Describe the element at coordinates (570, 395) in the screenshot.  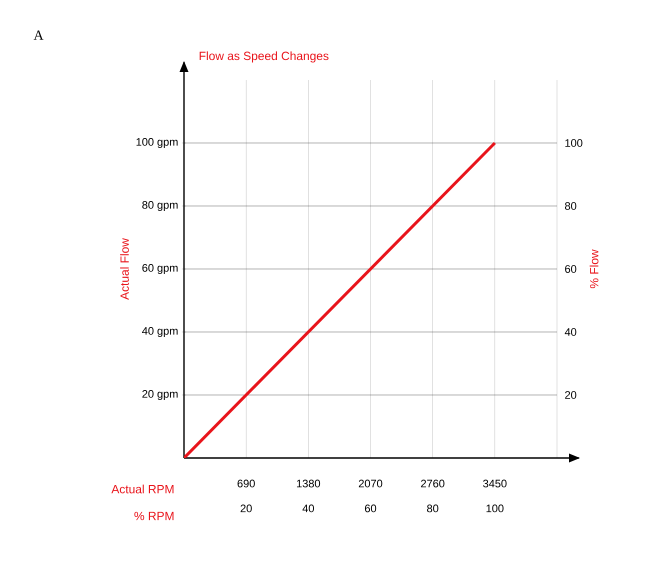
I see `y2-tick-label: 20` at that location.